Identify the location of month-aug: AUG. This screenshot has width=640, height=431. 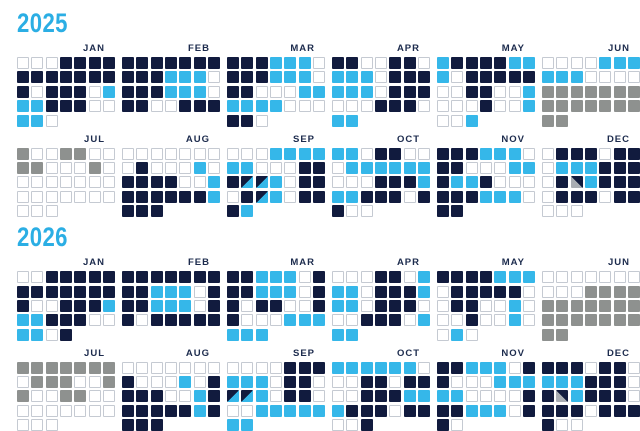
(171, 389).